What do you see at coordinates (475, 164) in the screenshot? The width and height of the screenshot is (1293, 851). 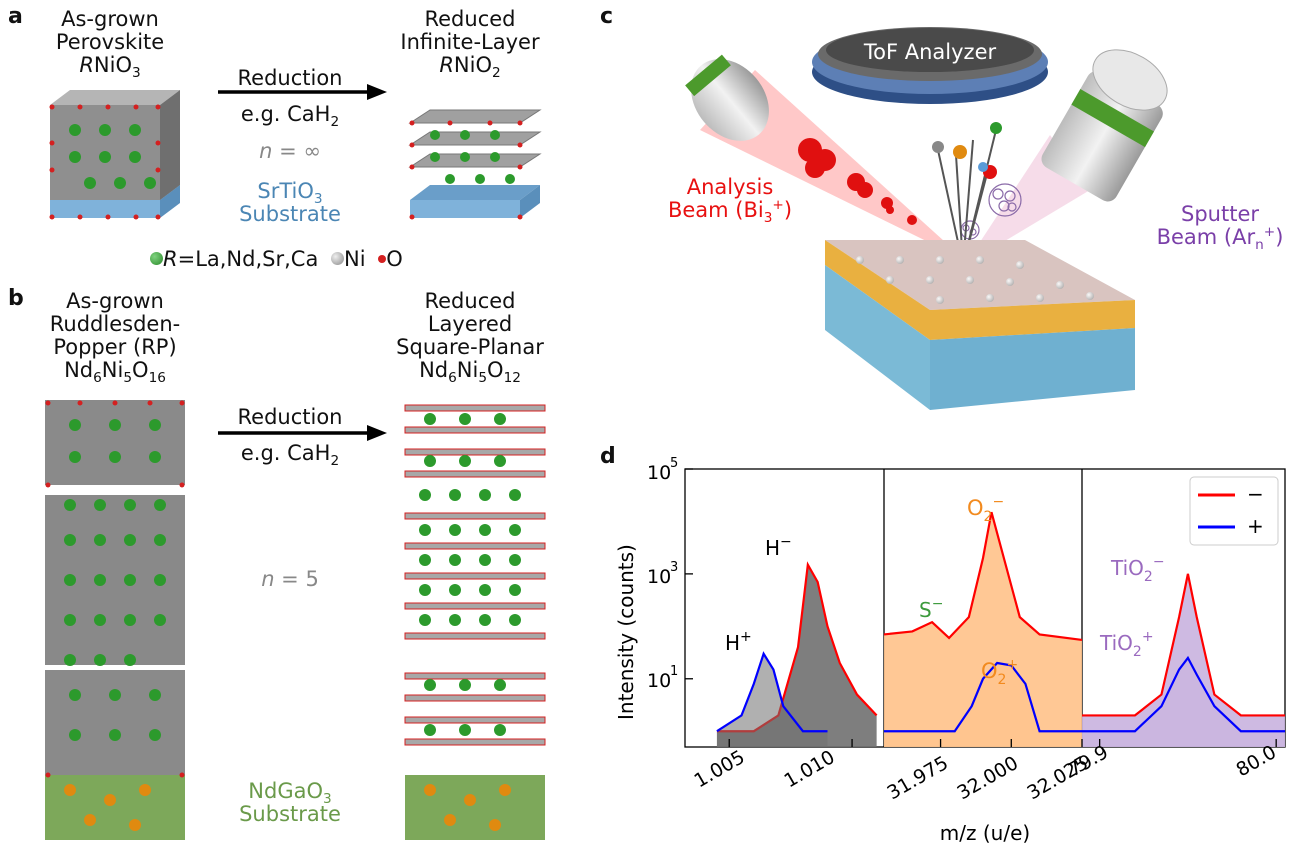 I see `infinite-layer-structure-image` at bounding box center [475, 164].